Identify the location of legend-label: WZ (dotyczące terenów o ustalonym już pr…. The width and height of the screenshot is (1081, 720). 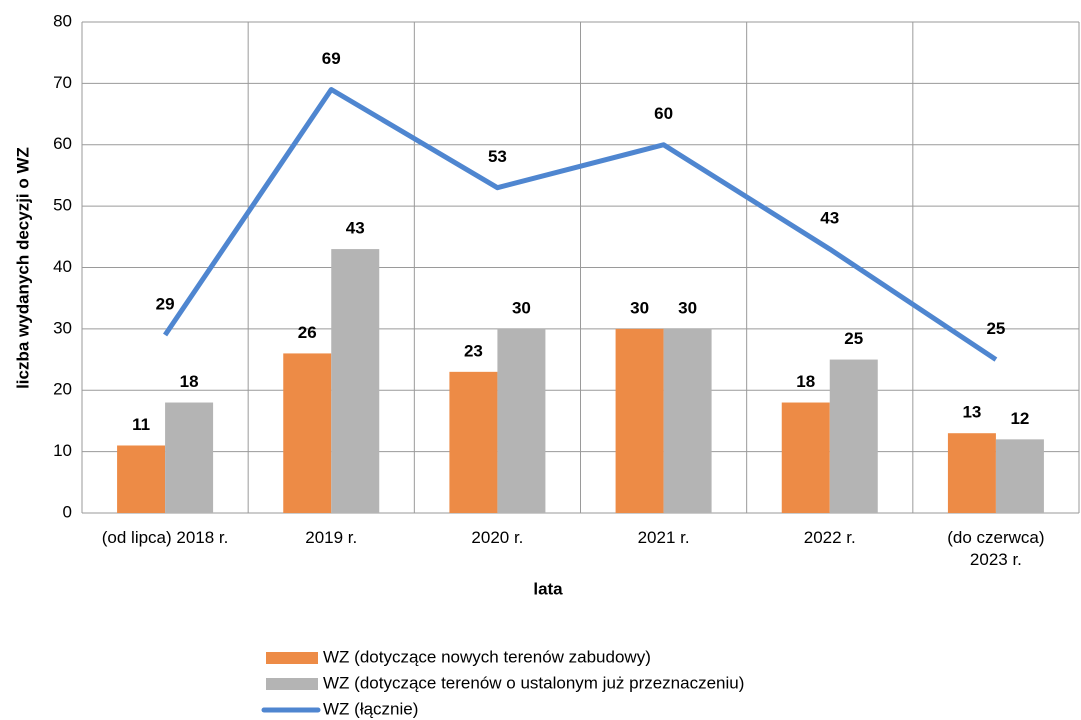
(533, 682).